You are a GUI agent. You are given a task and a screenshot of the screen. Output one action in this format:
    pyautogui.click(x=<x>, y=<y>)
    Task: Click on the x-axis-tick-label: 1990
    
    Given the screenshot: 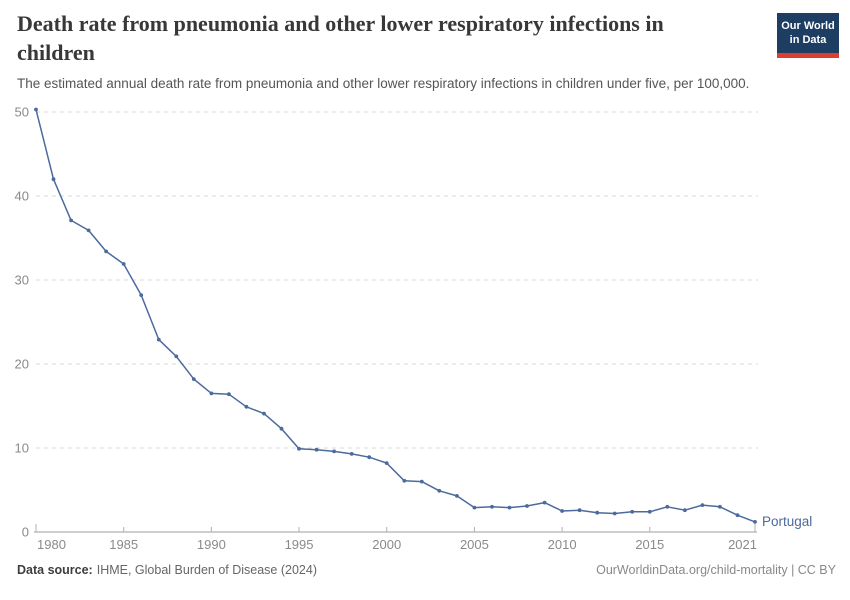 What is the action you would take?
    pyautogui.click(x=211, y=544)
    